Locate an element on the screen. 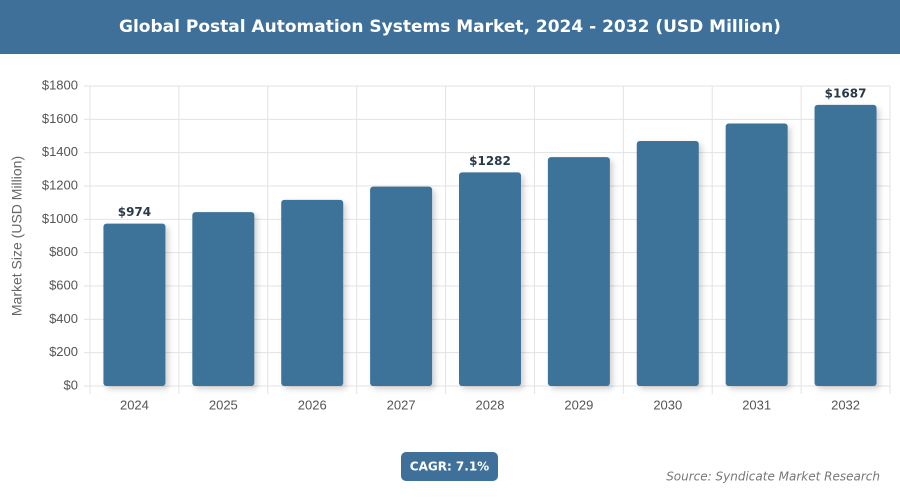 The height and width of the screenshot is (500, 900). value-label: $1282 is located at coordinates (490, 161).